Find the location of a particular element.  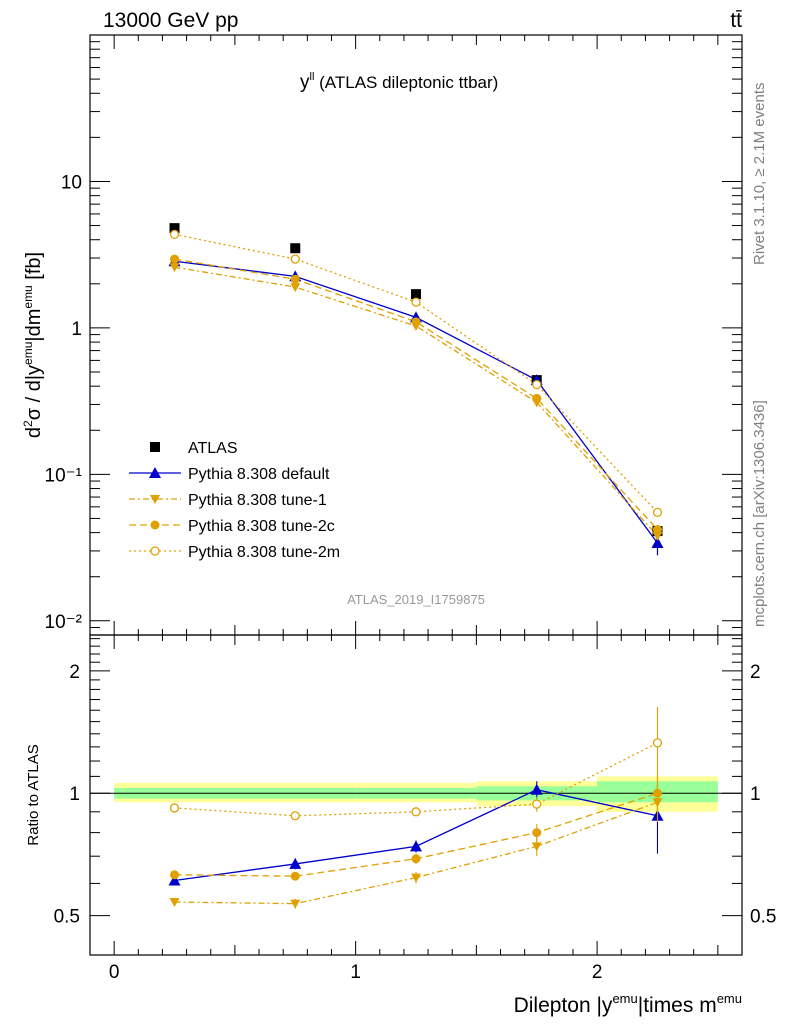

process-label: tt̄ is located at coordinates (736, 20).